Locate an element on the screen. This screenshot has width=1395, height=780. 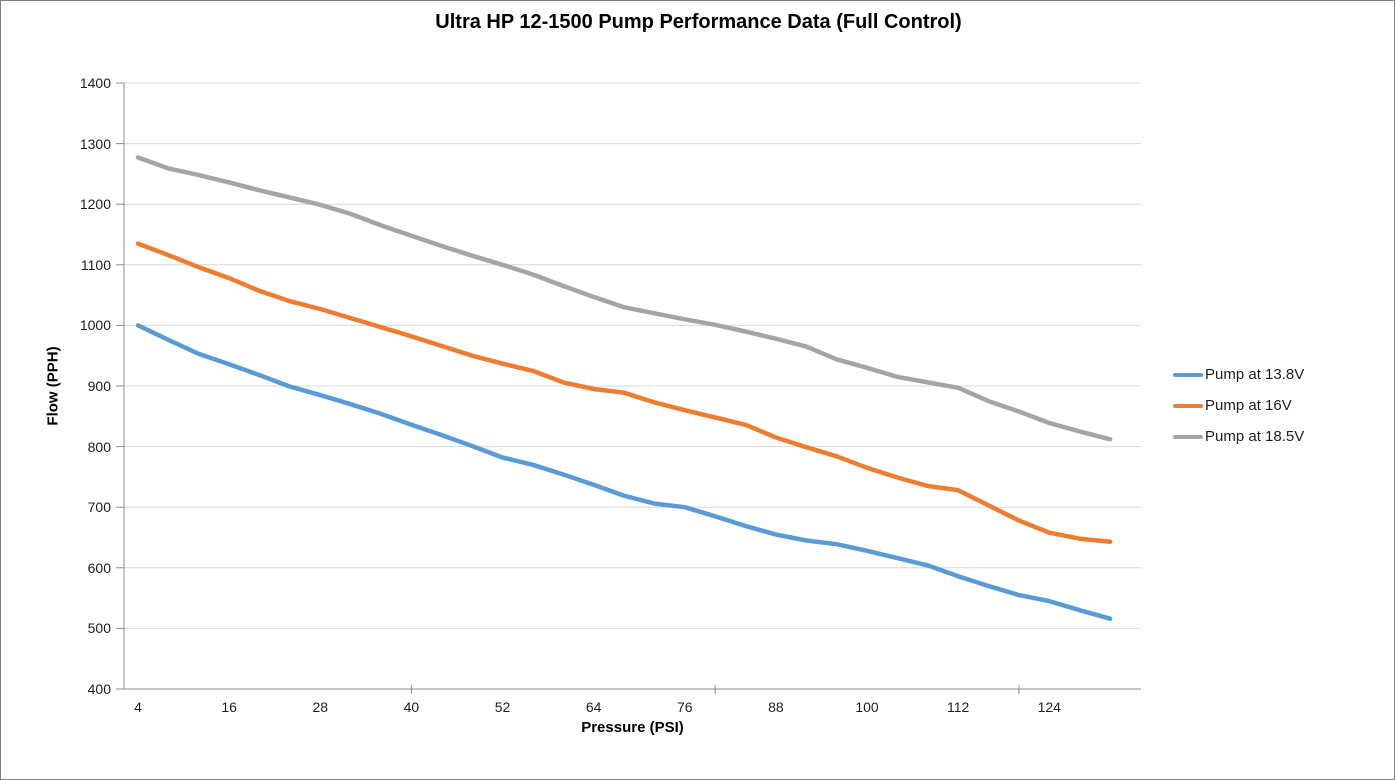
legend-item: Pump at 16V is located at coordinates (1238, 405).